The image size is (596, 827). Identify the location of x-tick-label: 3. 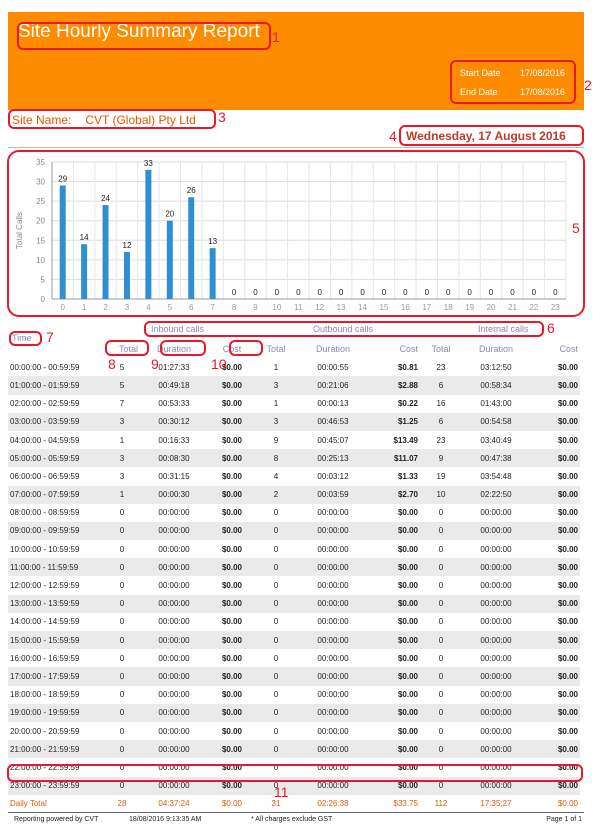
(127, 307).